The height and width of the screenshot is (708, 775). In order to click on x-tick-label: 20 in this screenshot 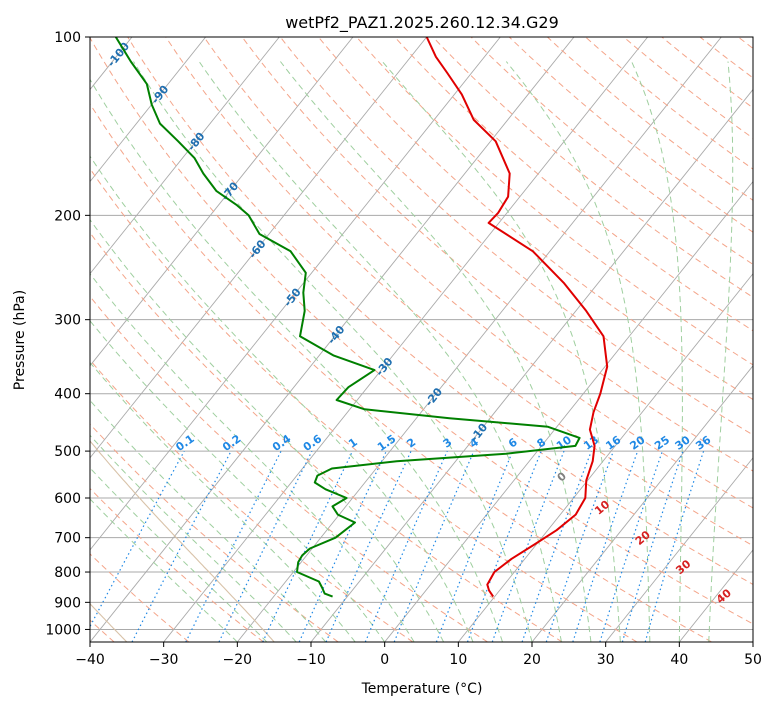, I will do `click(532, 660)`.